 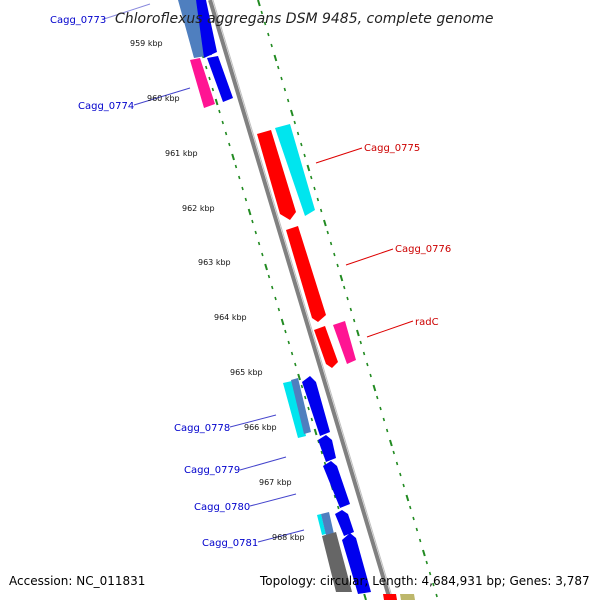 What do you see at coordinates (222, 507) in the screenshot?
I see `gene-label-cagg-0780: Cagg_0780` at bounding box center [222, 507].